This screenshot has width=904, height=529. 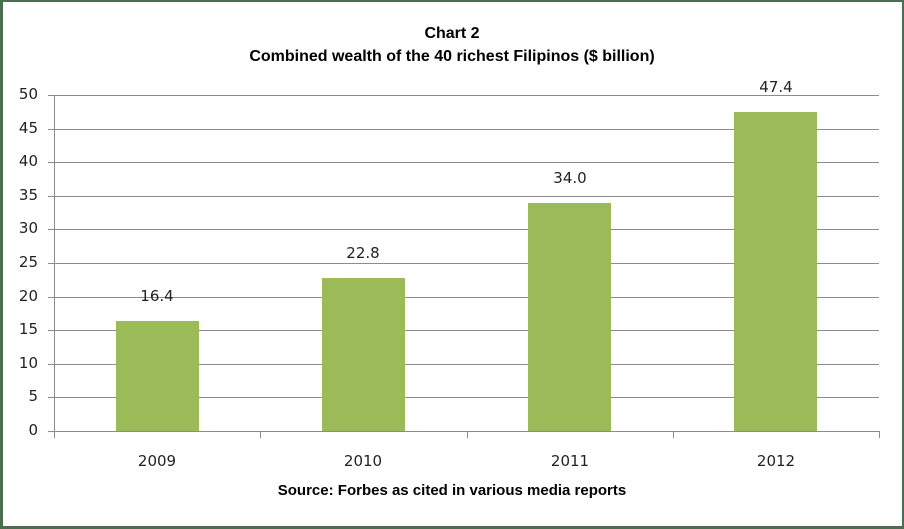 What do you see at coordinates (33, 430) in the screenshot?
I see `y-tick-label: 0` at bounding box center [33, 430].